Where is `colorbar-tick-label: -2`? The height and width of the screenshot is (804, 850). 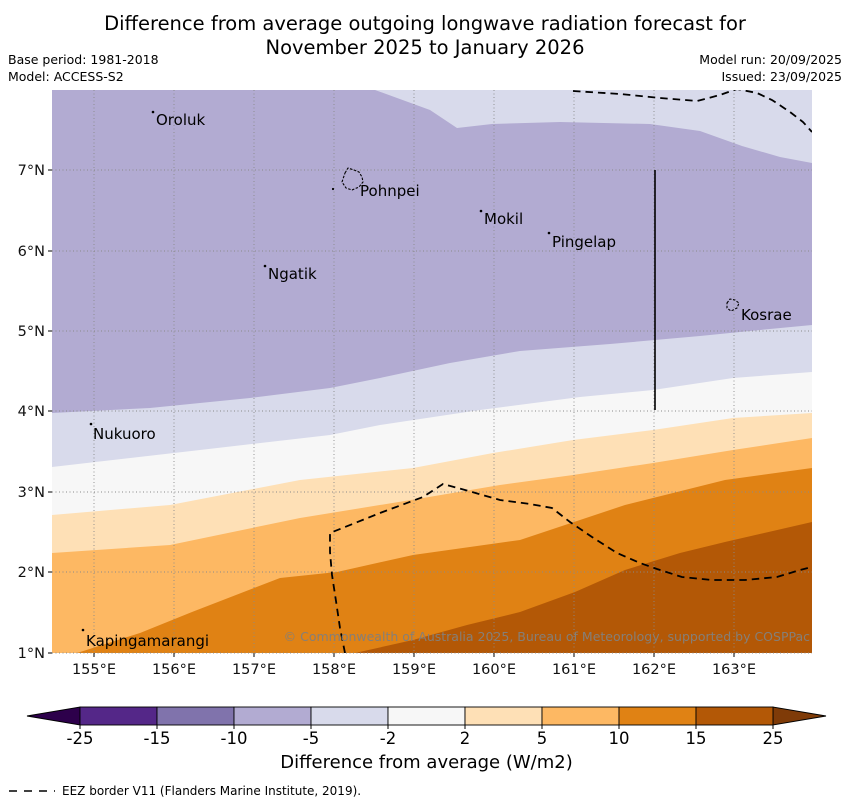
colorbar-tick-label: -2 is located at coordinates (388, 738).